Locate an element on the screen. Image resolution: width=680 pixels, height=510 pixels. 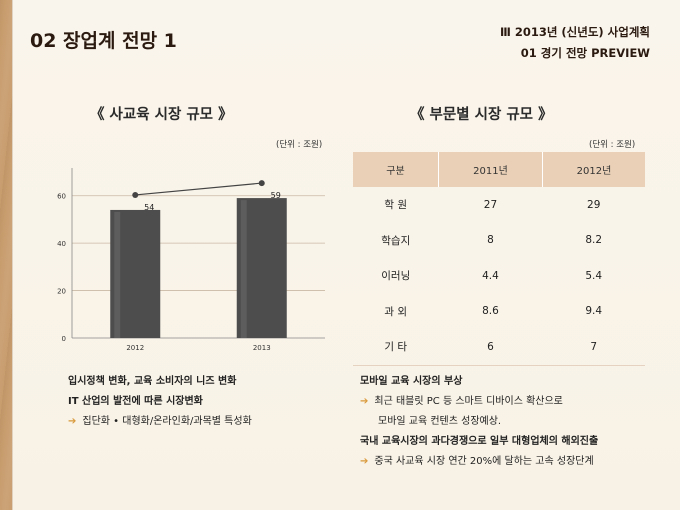
note-text: 최근 태블릿 PC 등 스마트 디바이스 확산으로 is located at coordinates (468, 401).